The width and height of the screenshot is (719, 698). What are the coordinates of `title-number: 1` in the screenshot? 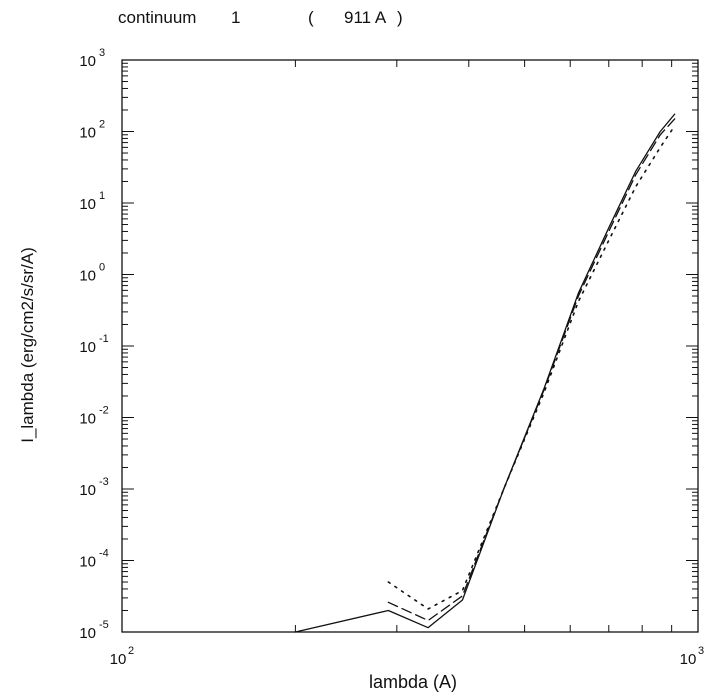 It's located at (236, 17).